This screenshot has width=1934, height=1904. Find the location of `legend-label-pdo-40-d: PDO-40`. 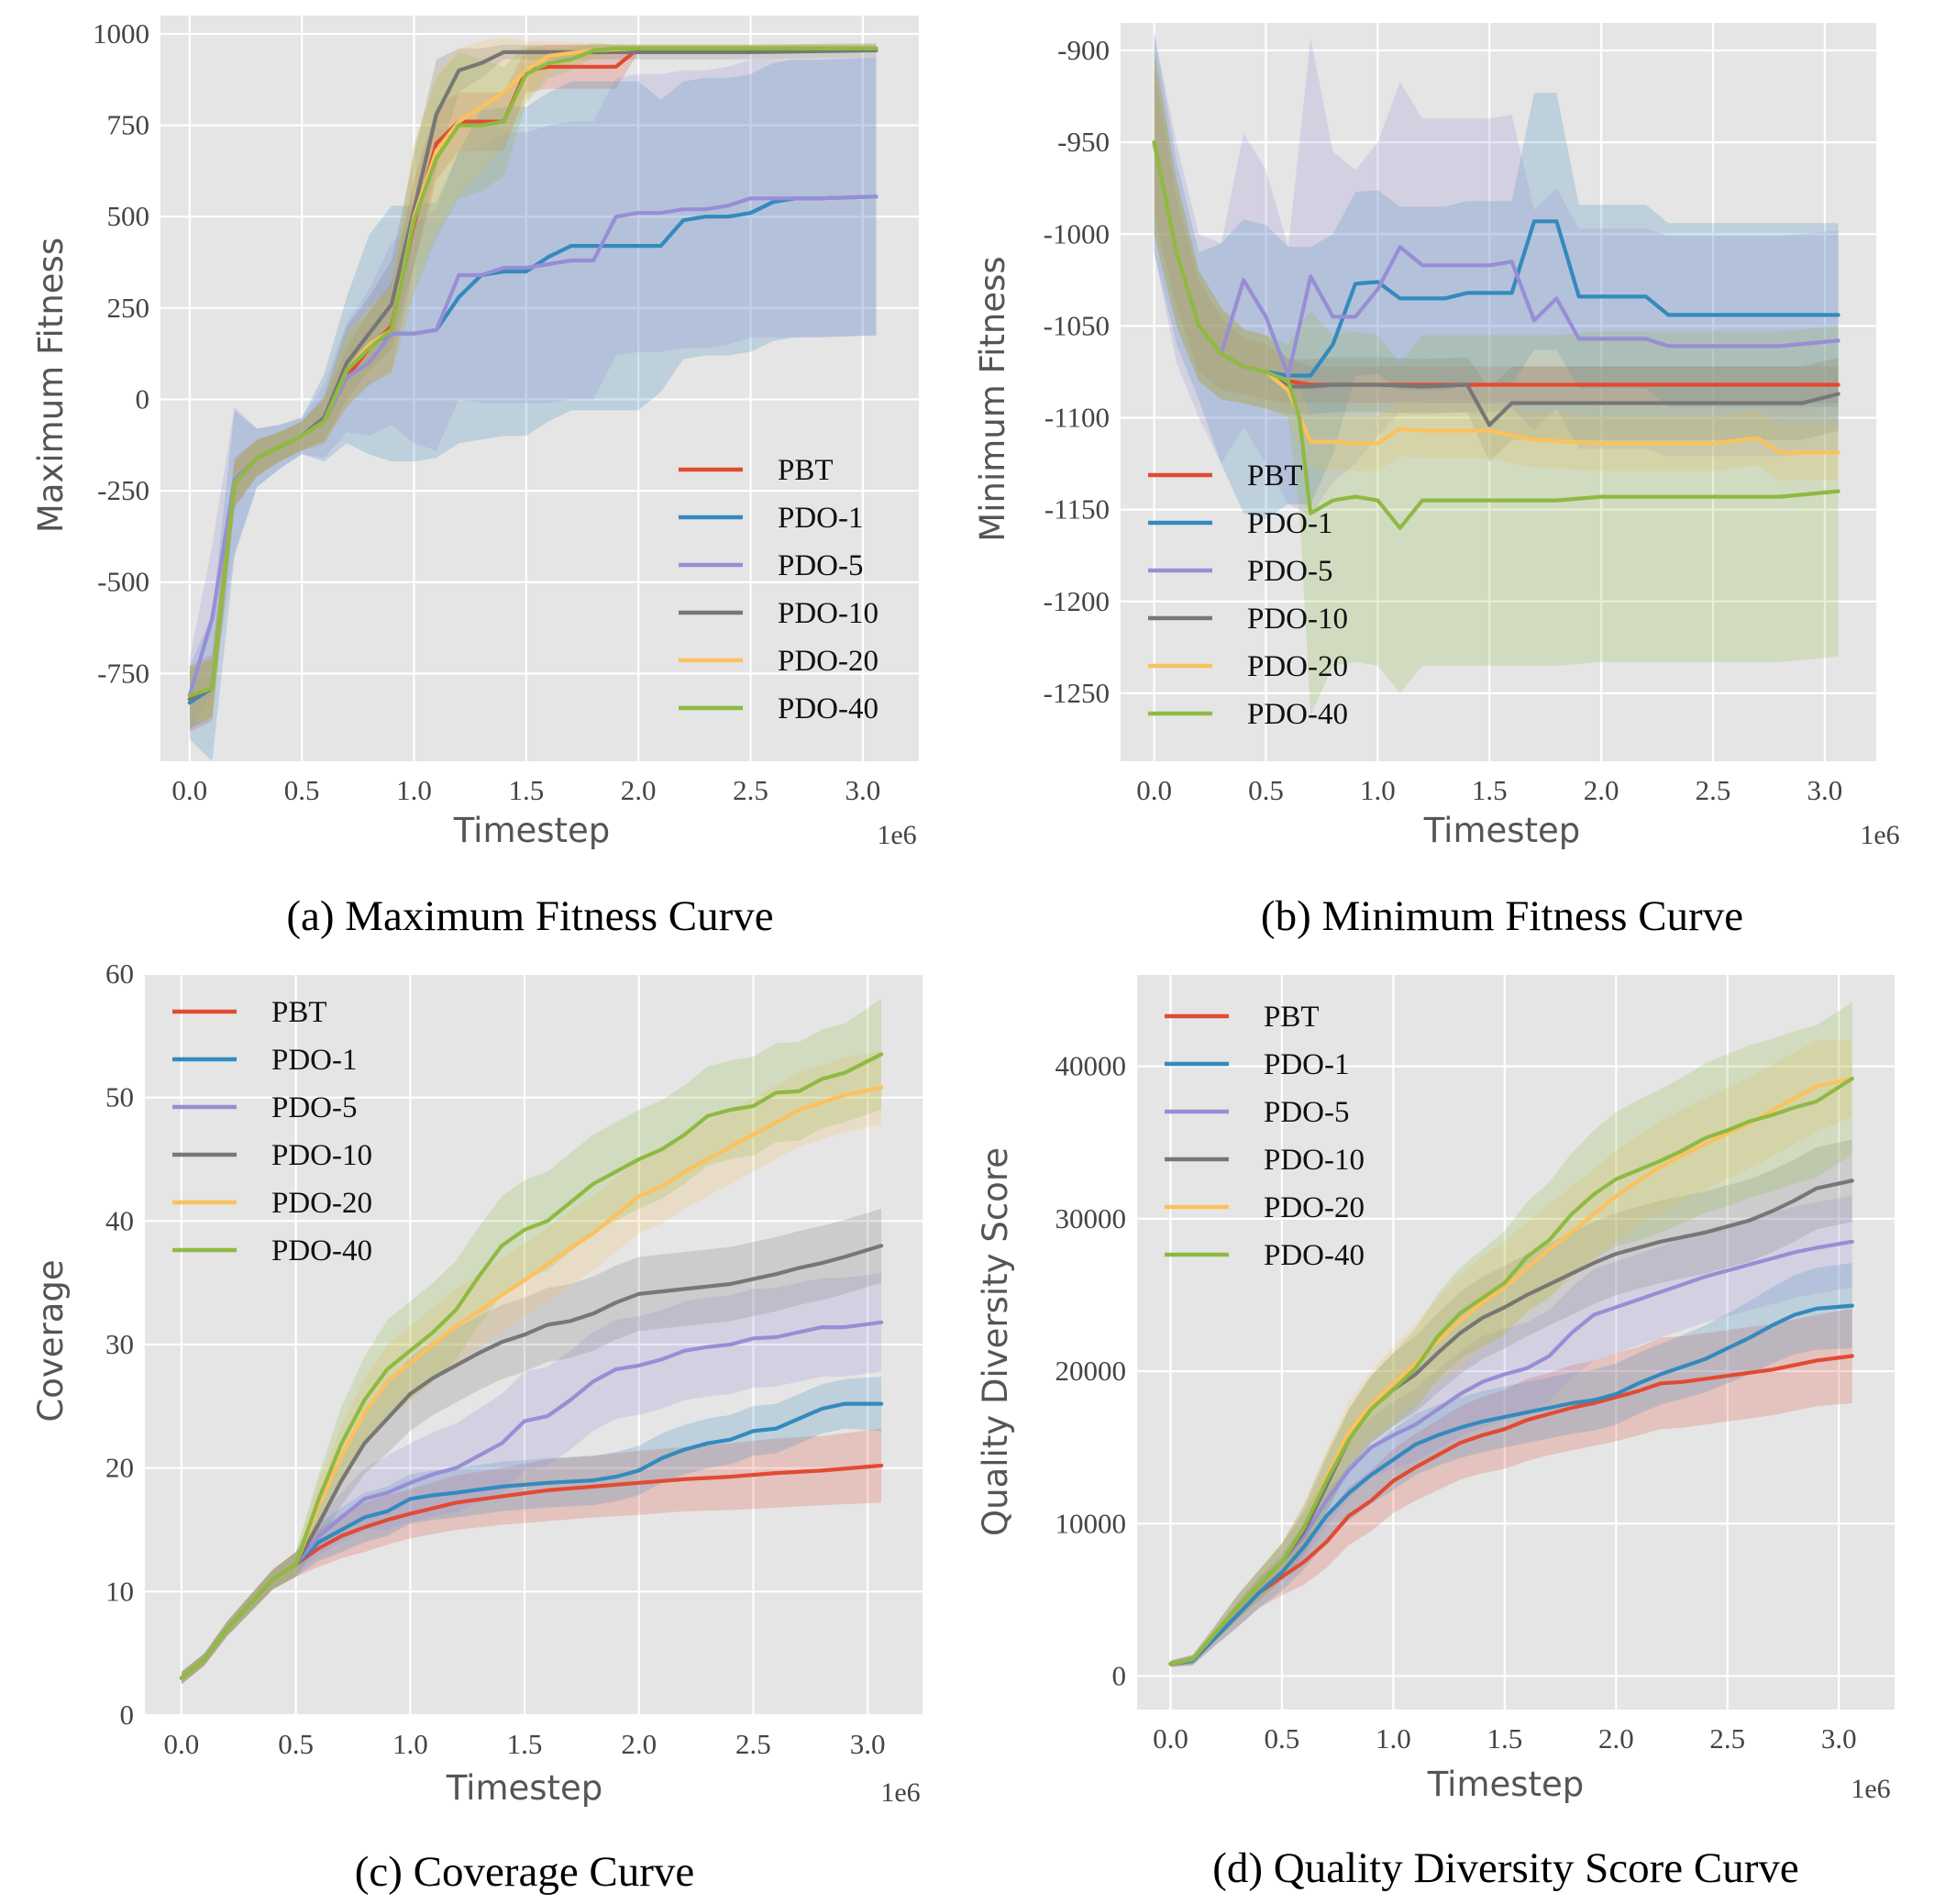

legend-label-pdo-40-d: PDO-40 is located at coordinates (1314, 1255).